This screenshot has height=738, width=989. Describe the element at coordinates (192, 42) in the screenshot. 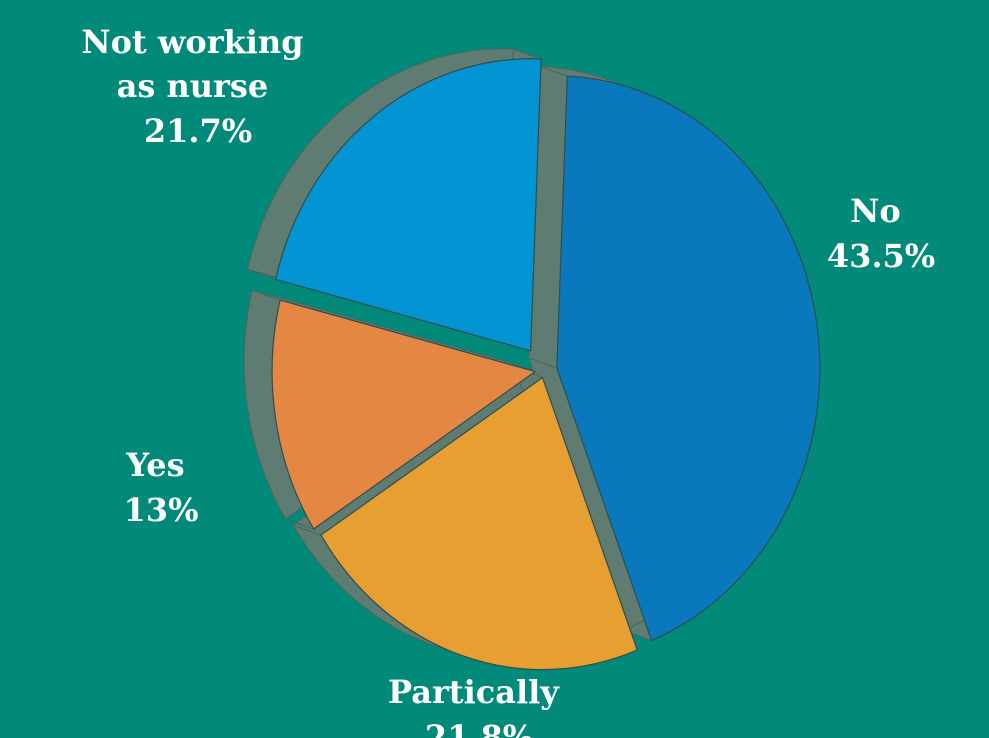

I see `slice-label-not-working-name-1: Not working` at that location.